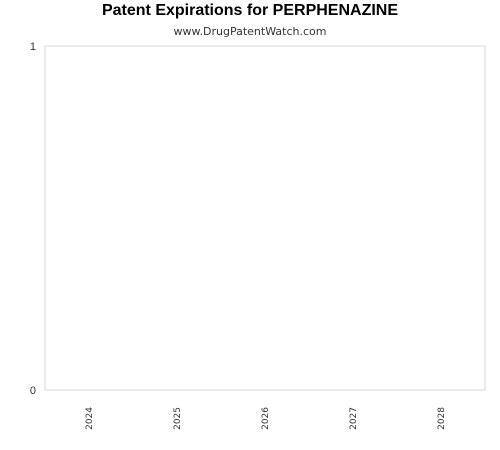 Image resolution: width=500 pixels, height=450 pixels. I want to click on x-tick-label: 2025, so click(178, 418).